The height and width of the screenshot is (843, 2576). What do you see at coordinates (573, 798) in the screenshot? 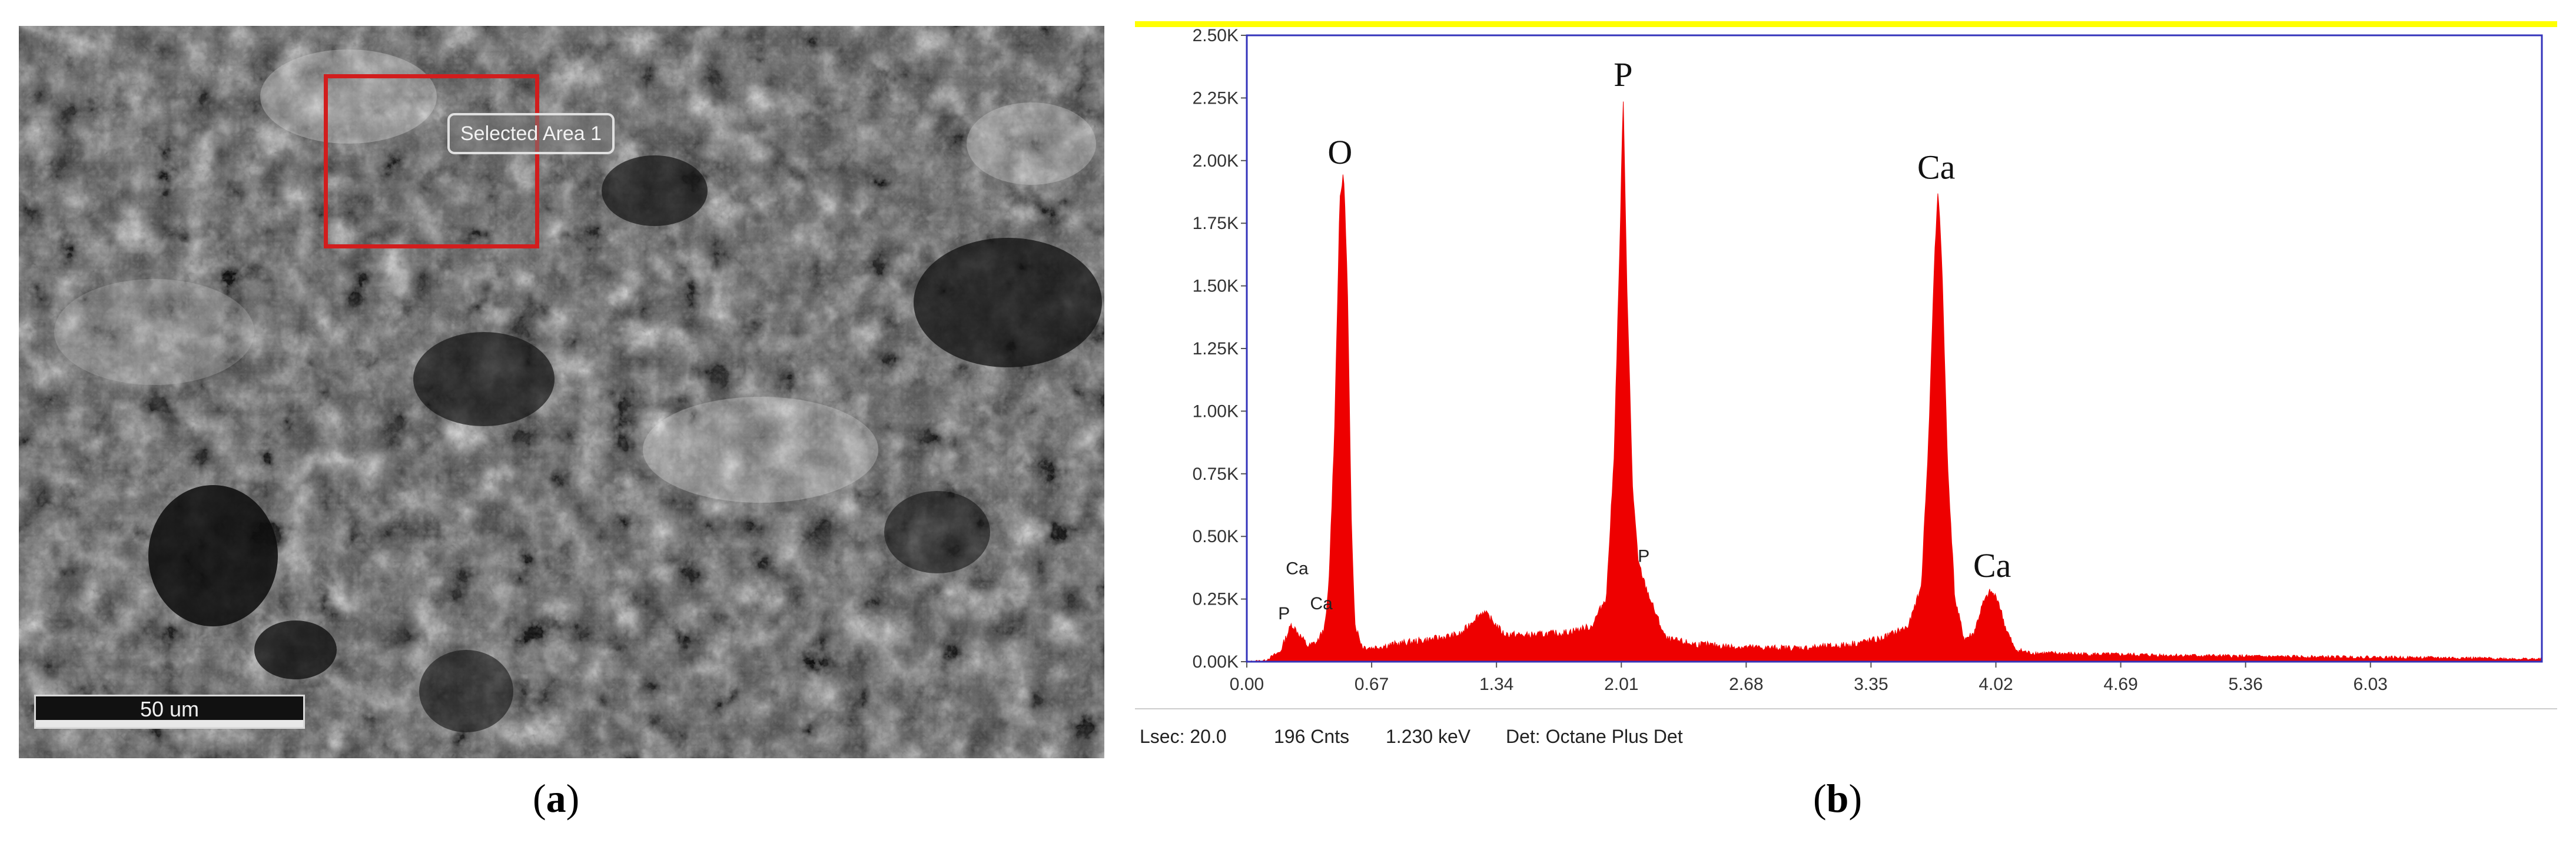
I see `caption-a-close: )` at bounding box center [573, 798].